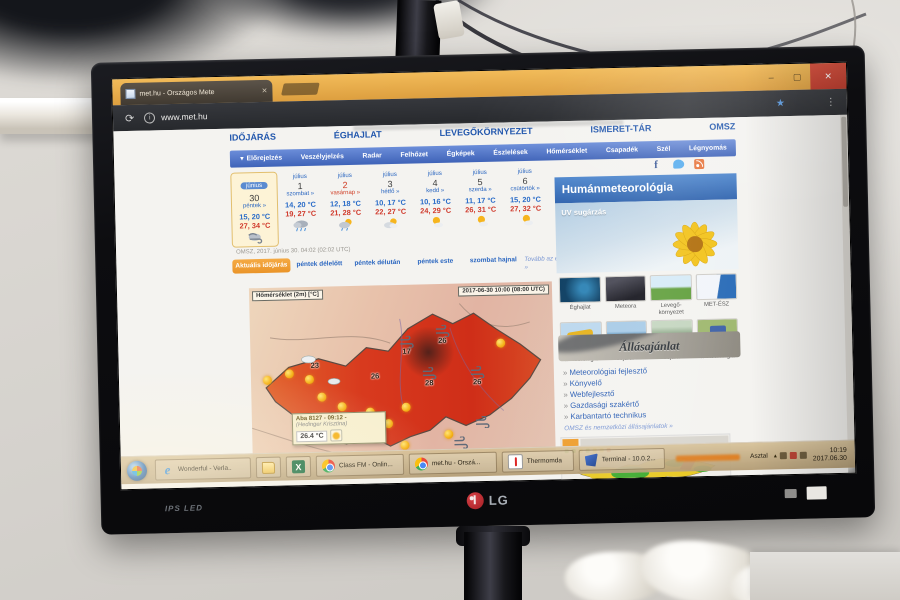  I want to click on subnav-csapadek: Csapadék, so click(622, 150).